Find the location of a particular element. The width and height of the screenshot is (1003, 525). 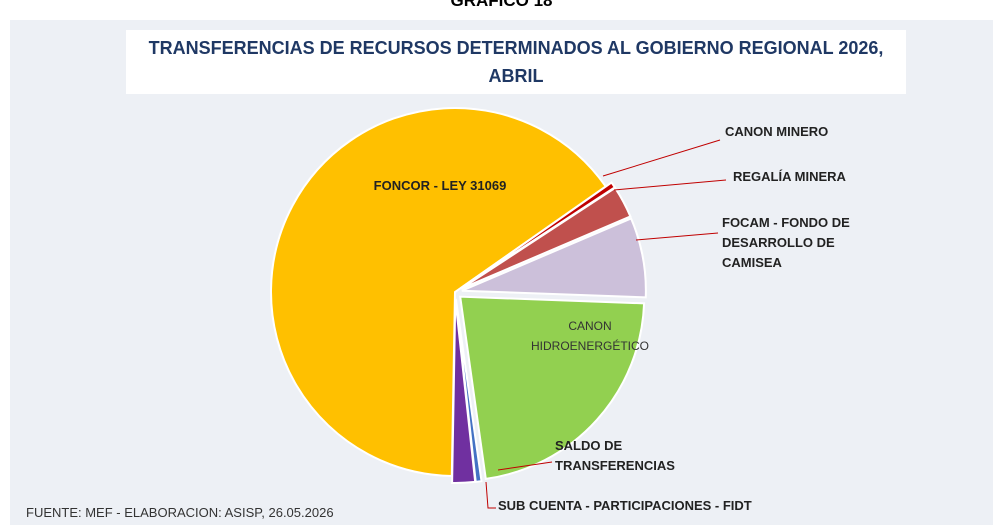

slice-label: FONCOR - LEY 31069 is located at coordinates (440, 185).